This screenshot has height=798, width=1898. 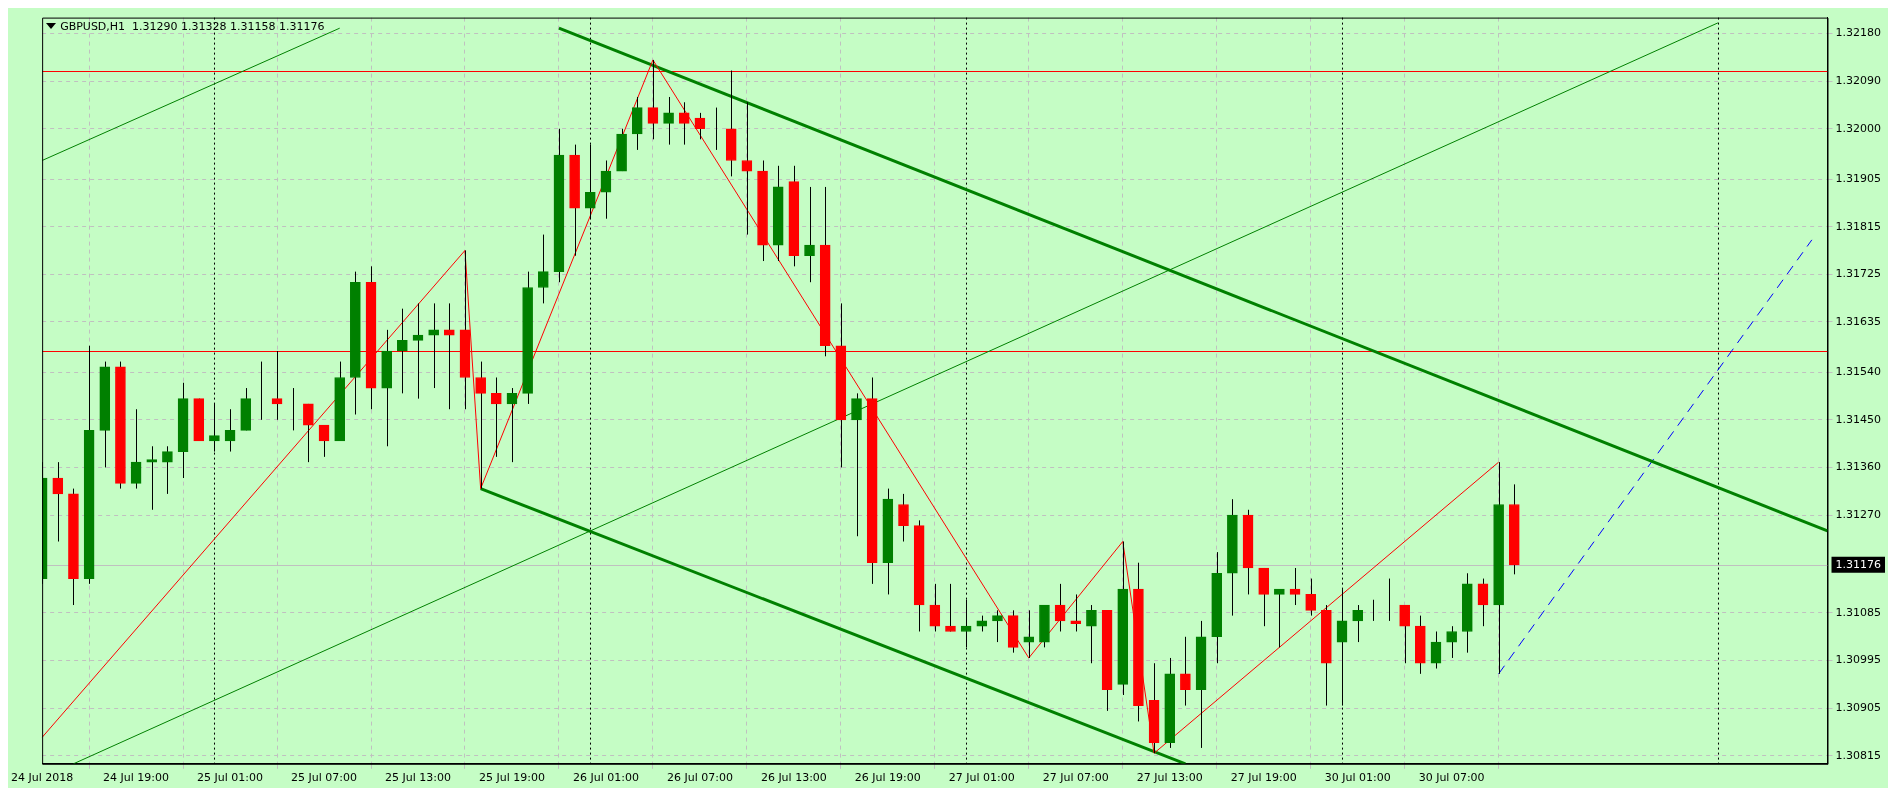 What do you see at coordinates (1858, 660) in the screenshot?
I see `y-tick-label: 1.30995` at bounding box center [1858, 660].